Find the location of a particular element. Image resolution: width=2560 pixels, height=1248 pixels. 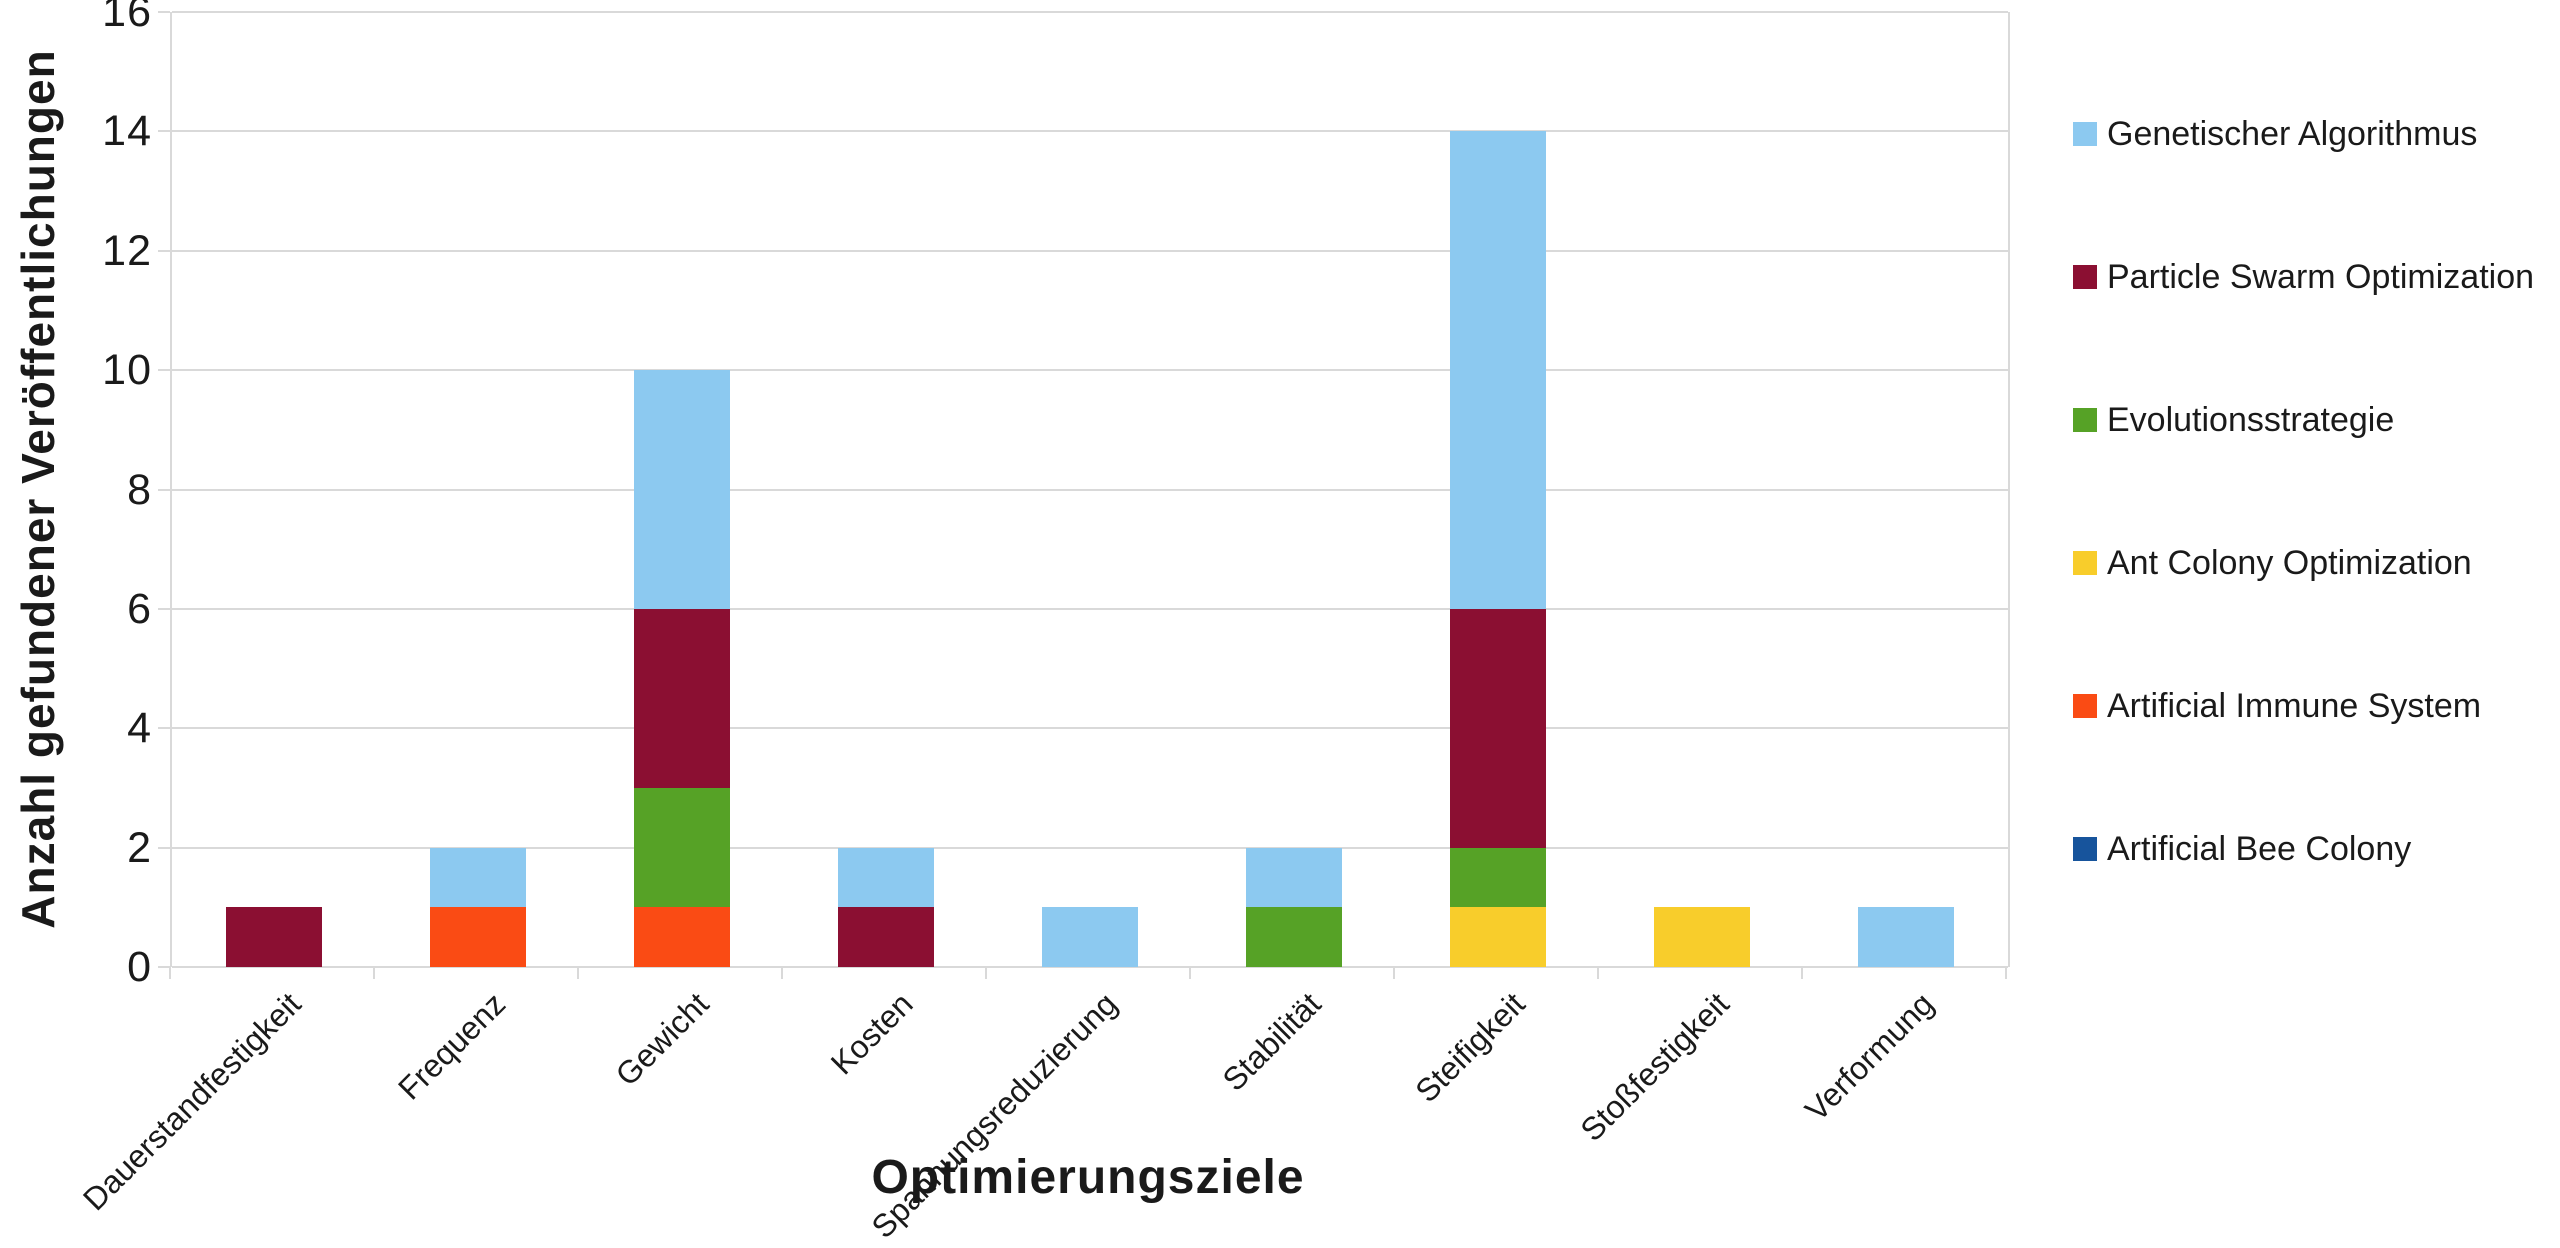

x-category-label: Stoßfestigkeit is located at coordinates (1655, 1067).